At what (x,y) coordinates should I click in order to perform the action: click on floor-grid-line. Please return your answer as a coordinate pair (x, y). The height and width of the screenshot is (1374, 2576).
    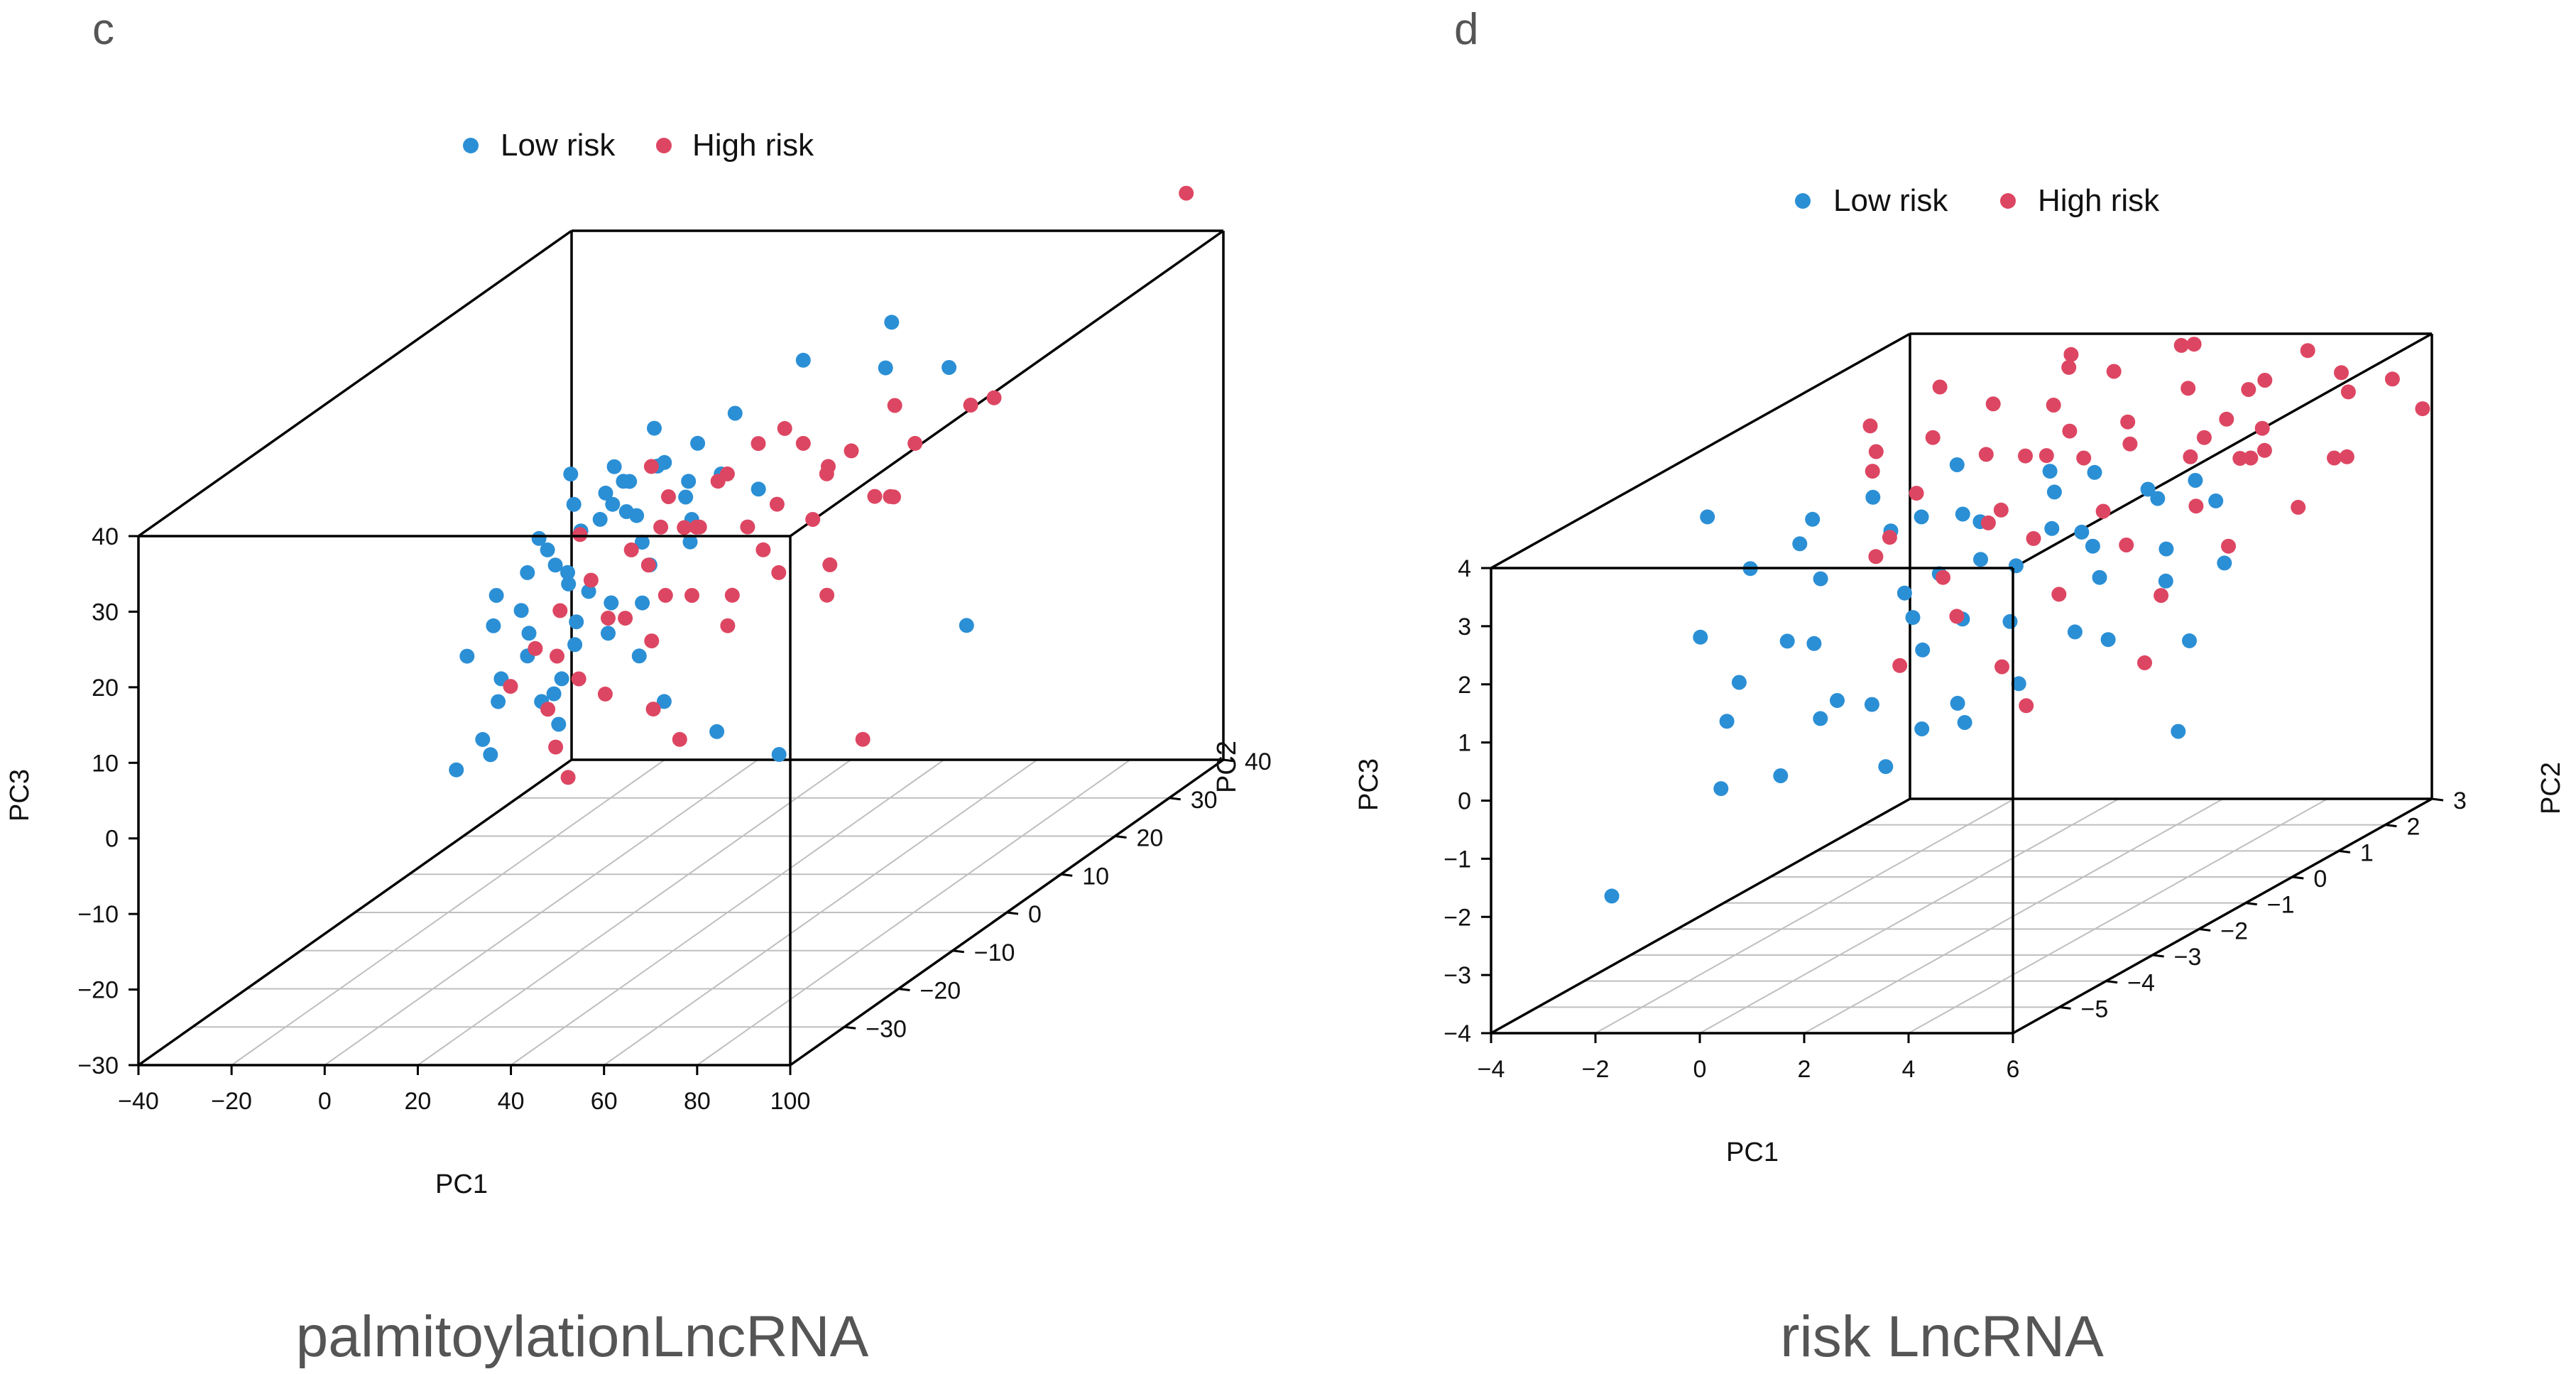
    Looking at the image, I should click on (1805, 916).